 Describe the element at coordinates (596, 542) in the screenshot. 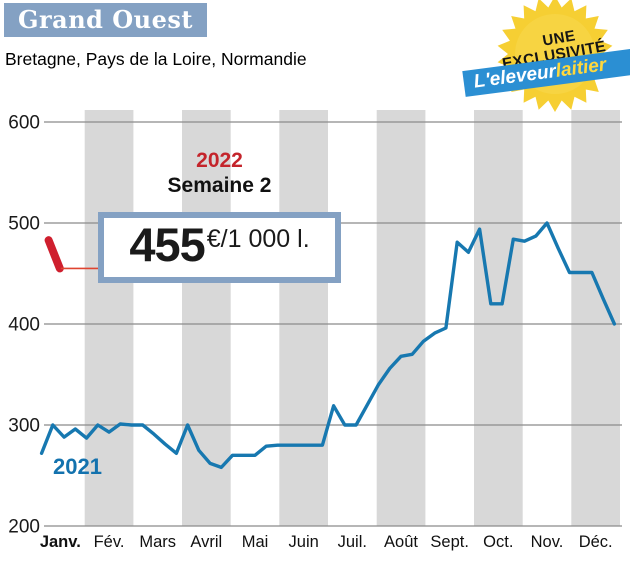

I see `x-axis-label: Déc.` at that location.